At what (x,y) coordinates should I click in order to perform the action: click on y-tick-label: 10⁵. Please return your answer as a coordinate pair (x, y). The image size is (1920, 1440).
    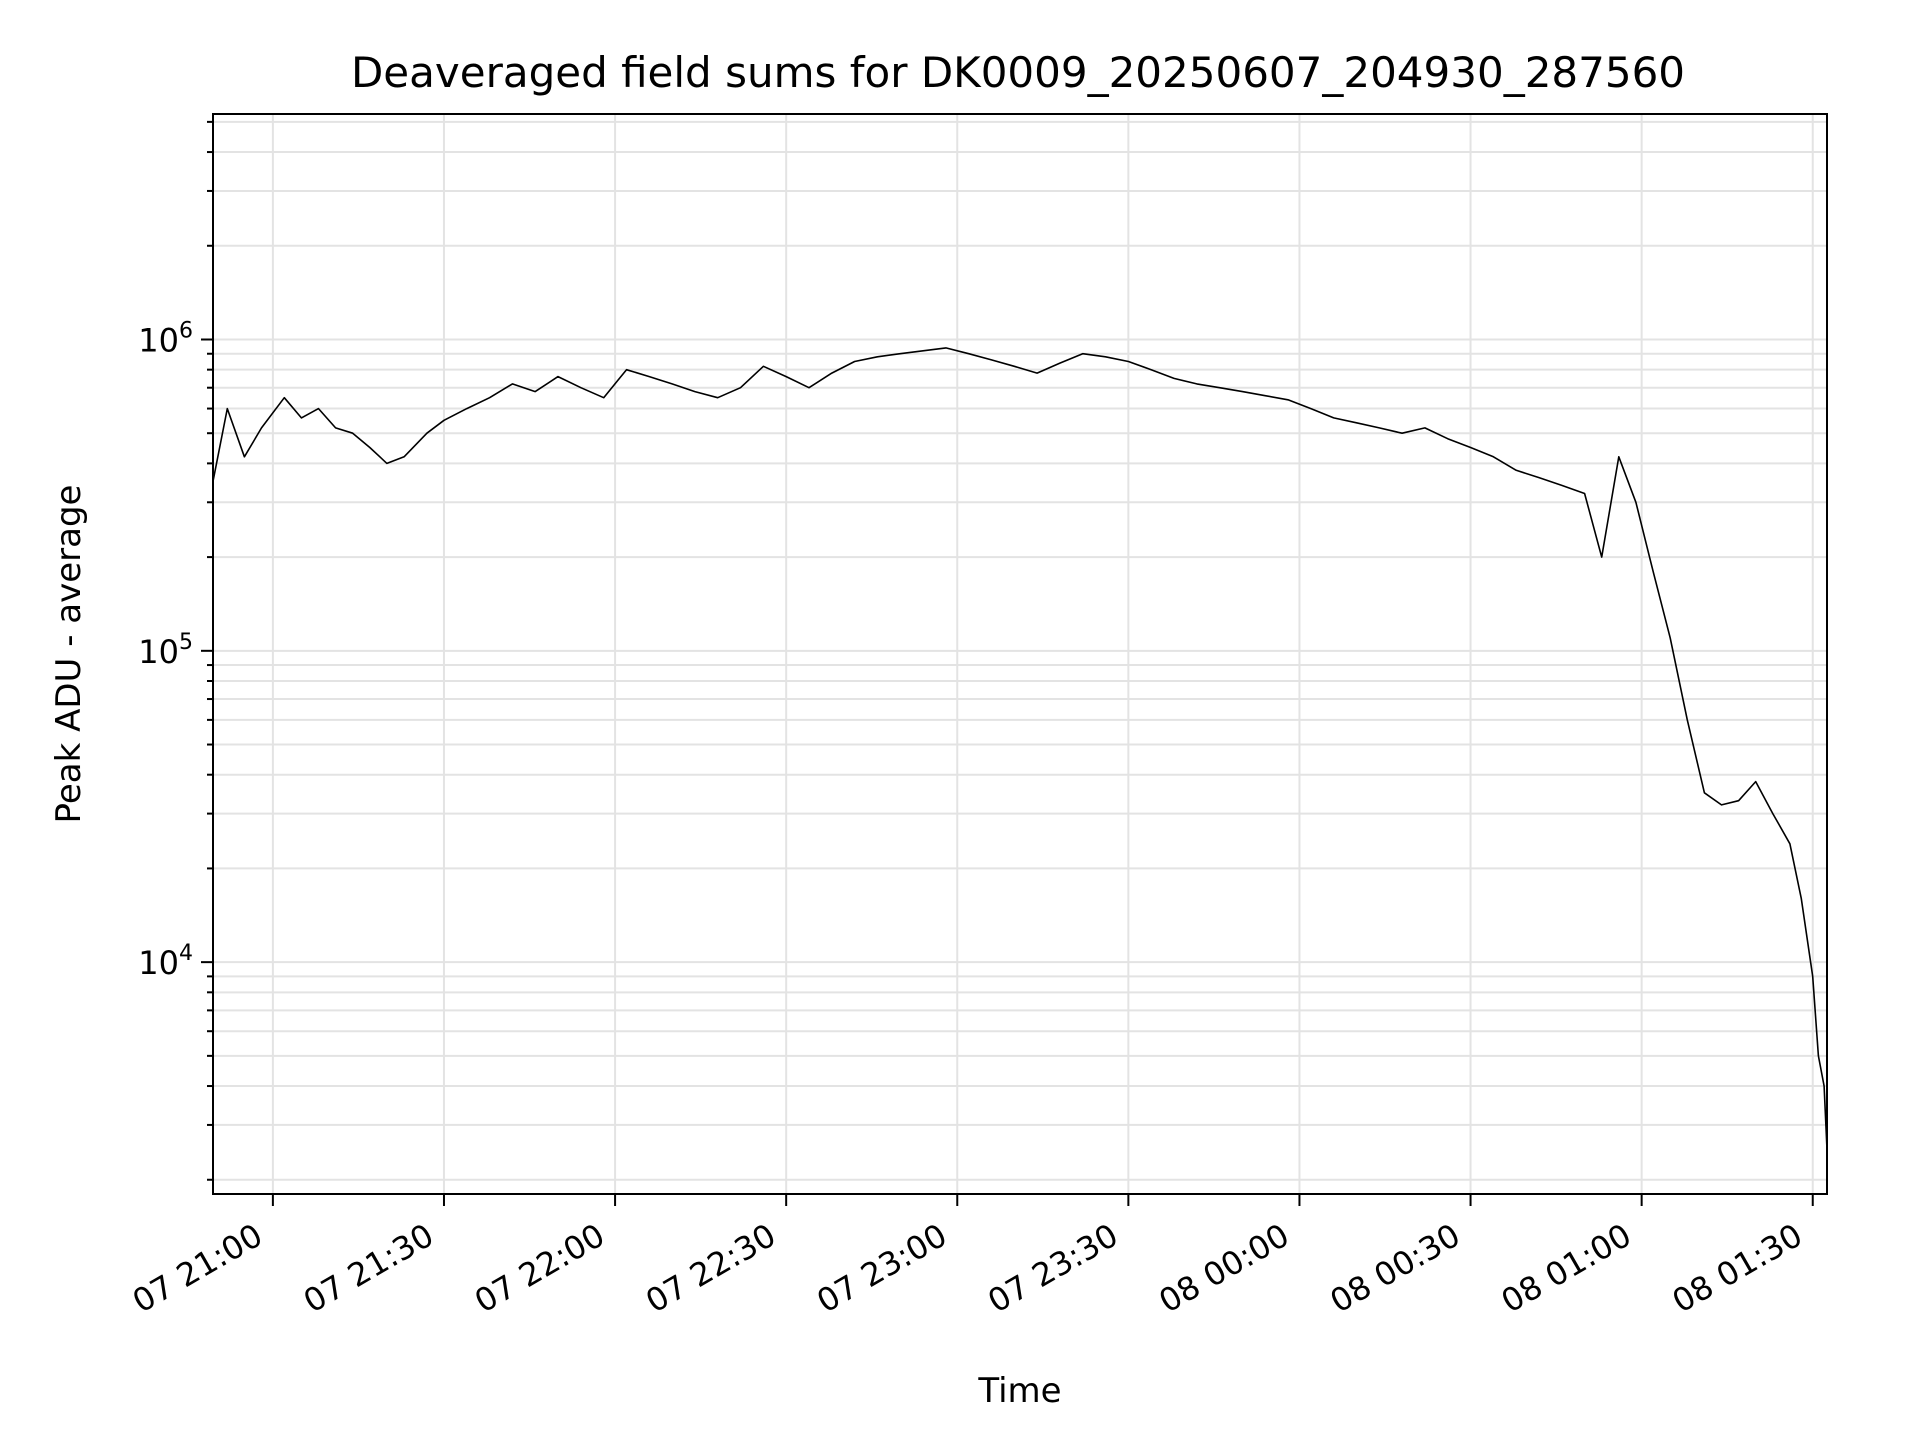
    Looking at the image, I should click on (165, 650).